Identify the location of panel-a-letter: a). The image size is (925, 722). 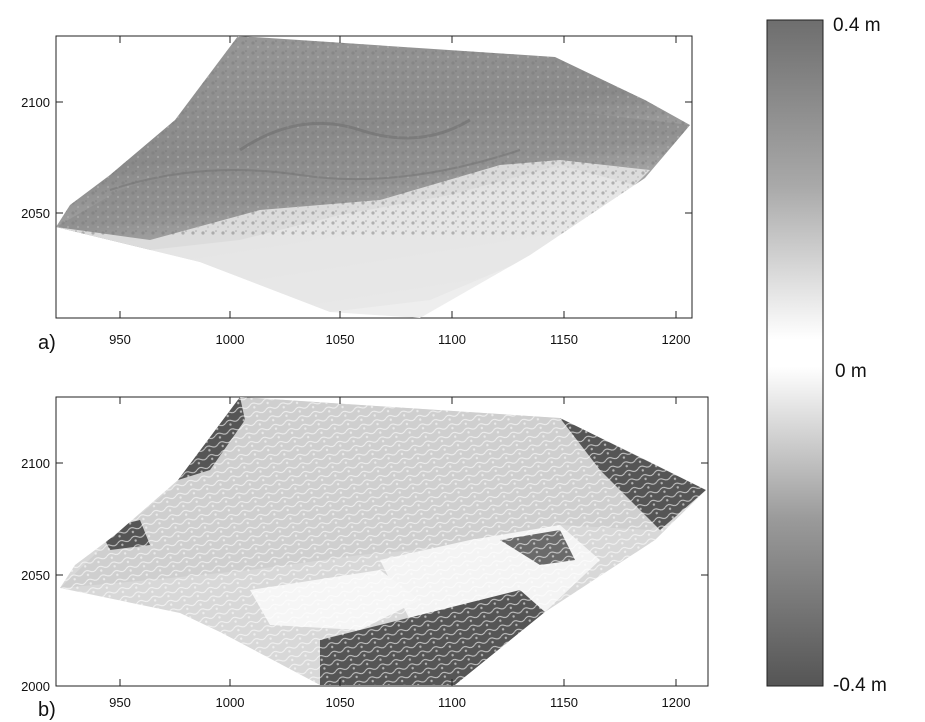
(47, 343).